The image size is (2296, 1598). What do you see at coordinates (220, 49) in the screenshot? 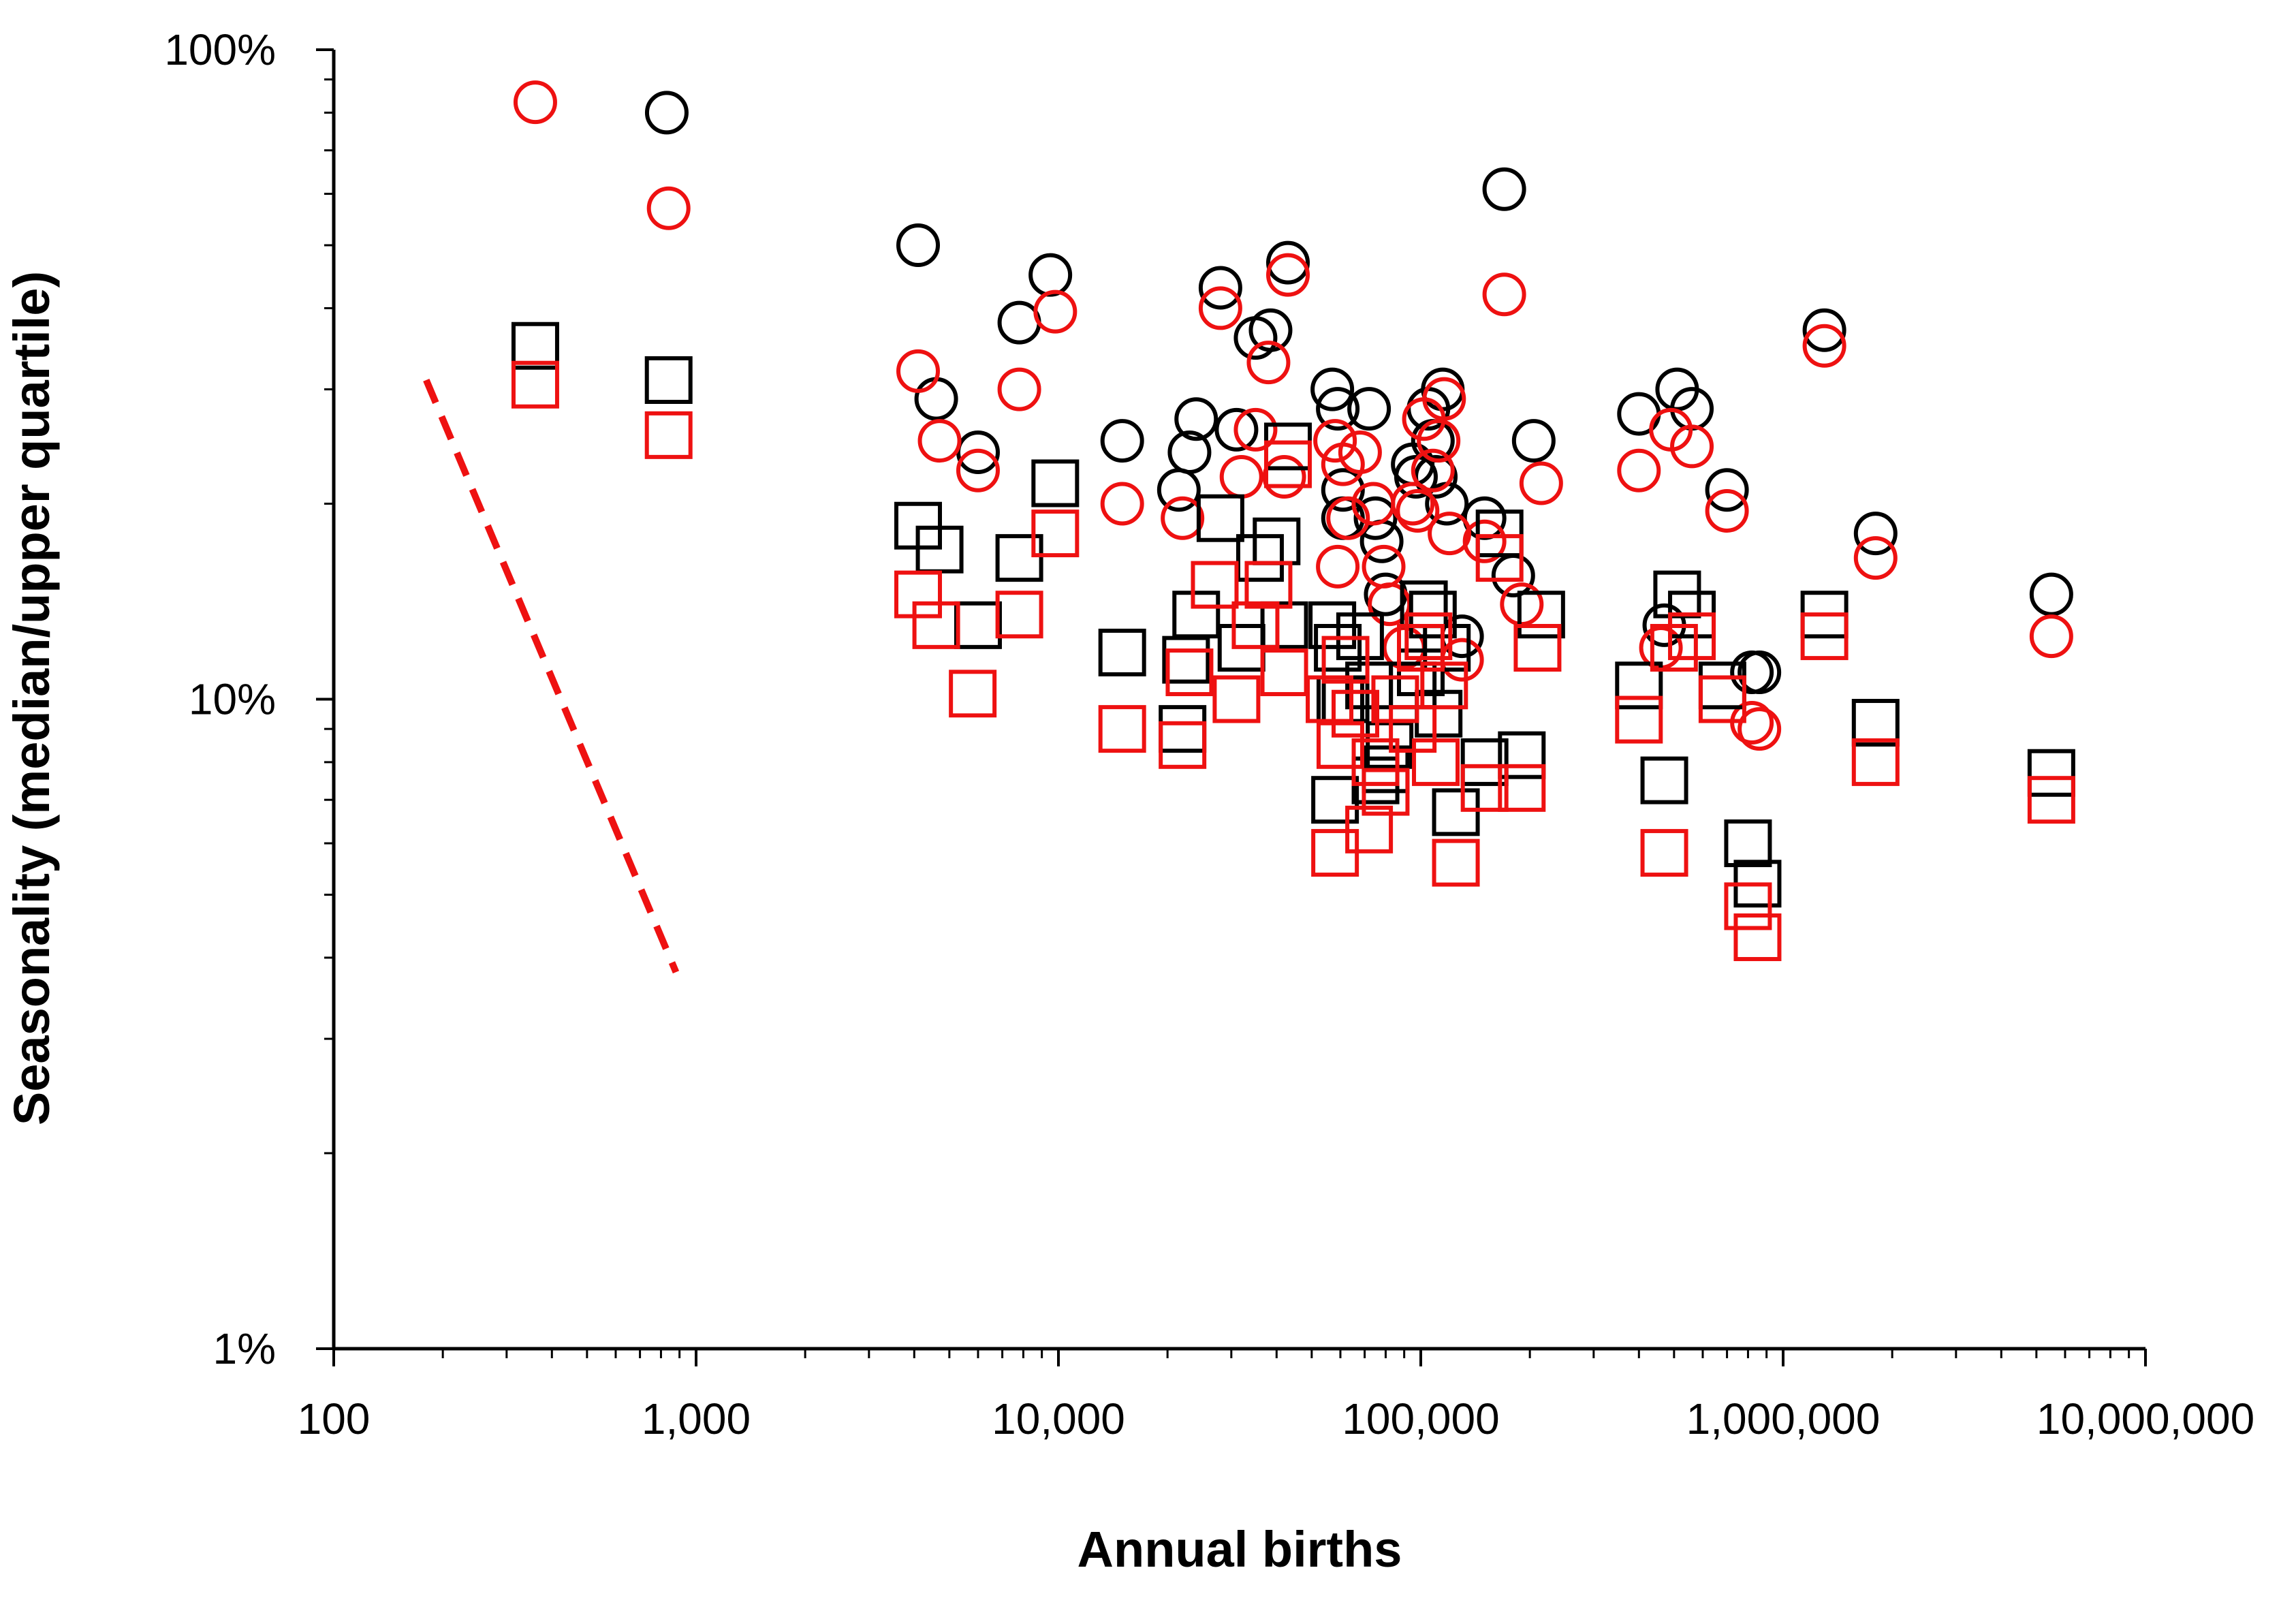
I see `y-tick-label: 100%` at bounding box center [220, 49].